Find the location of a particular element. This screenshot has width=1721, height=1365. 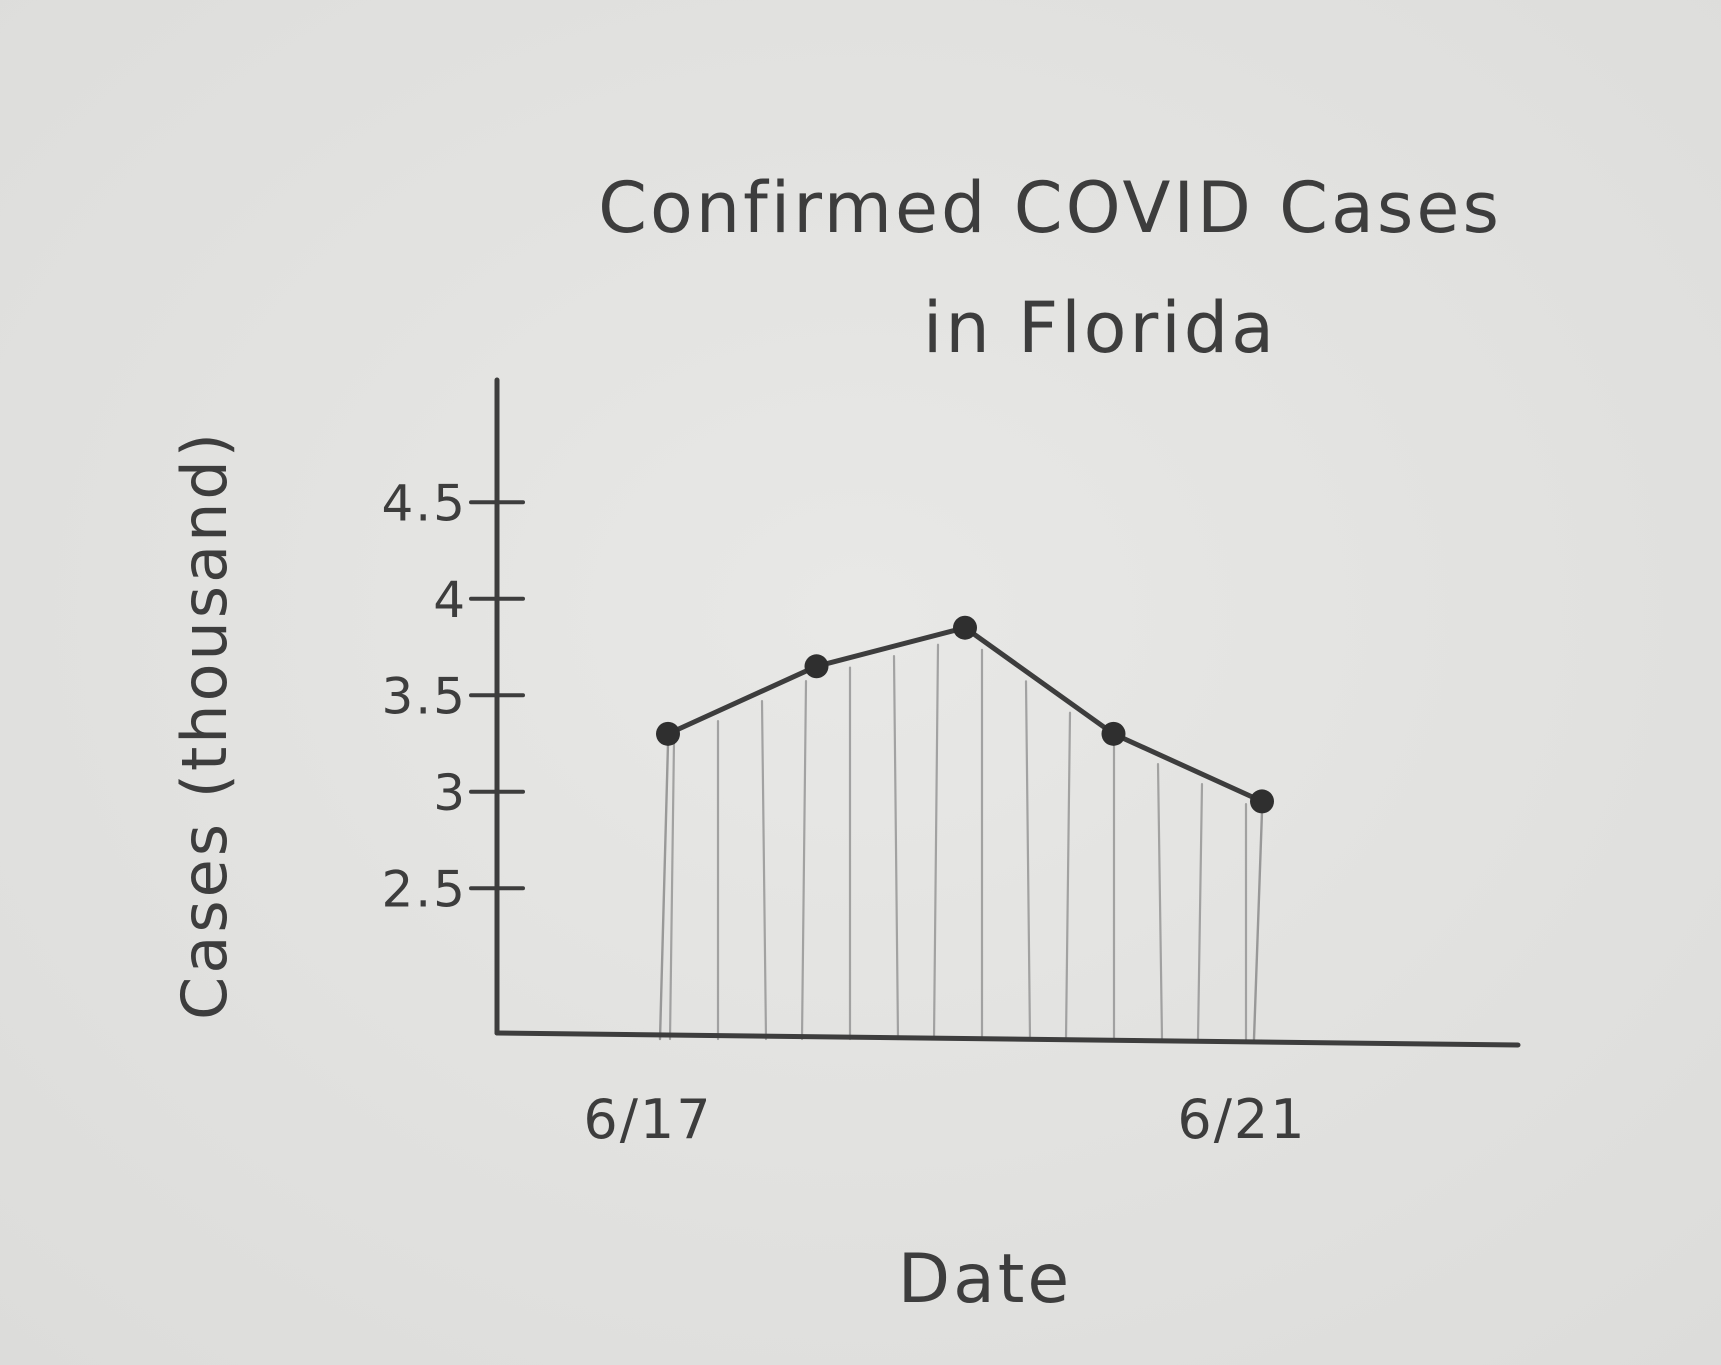

x-tick-label: 6/17 is located at coordinates (647, 1119).